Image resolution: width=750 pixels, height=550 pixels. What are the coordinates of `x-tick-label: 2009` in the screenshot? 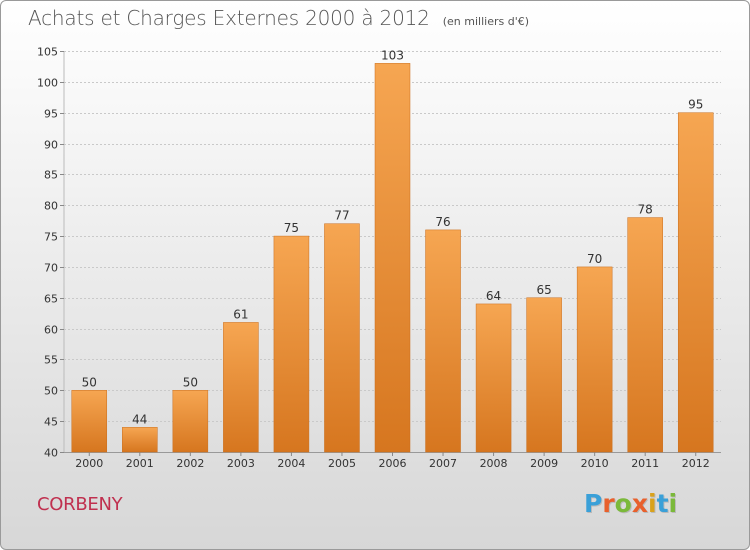 It's located at (544, 463).